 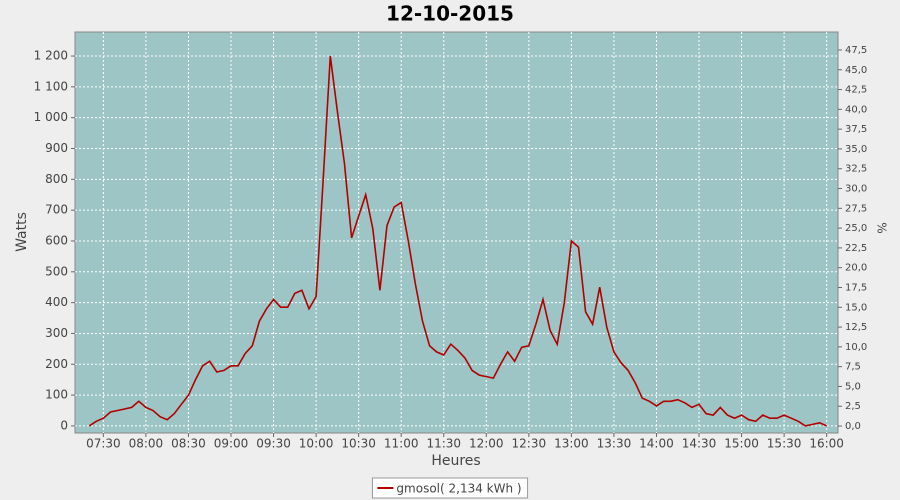 I want to click on y2-tick-label: 12,5, so click(x=856, y=327).